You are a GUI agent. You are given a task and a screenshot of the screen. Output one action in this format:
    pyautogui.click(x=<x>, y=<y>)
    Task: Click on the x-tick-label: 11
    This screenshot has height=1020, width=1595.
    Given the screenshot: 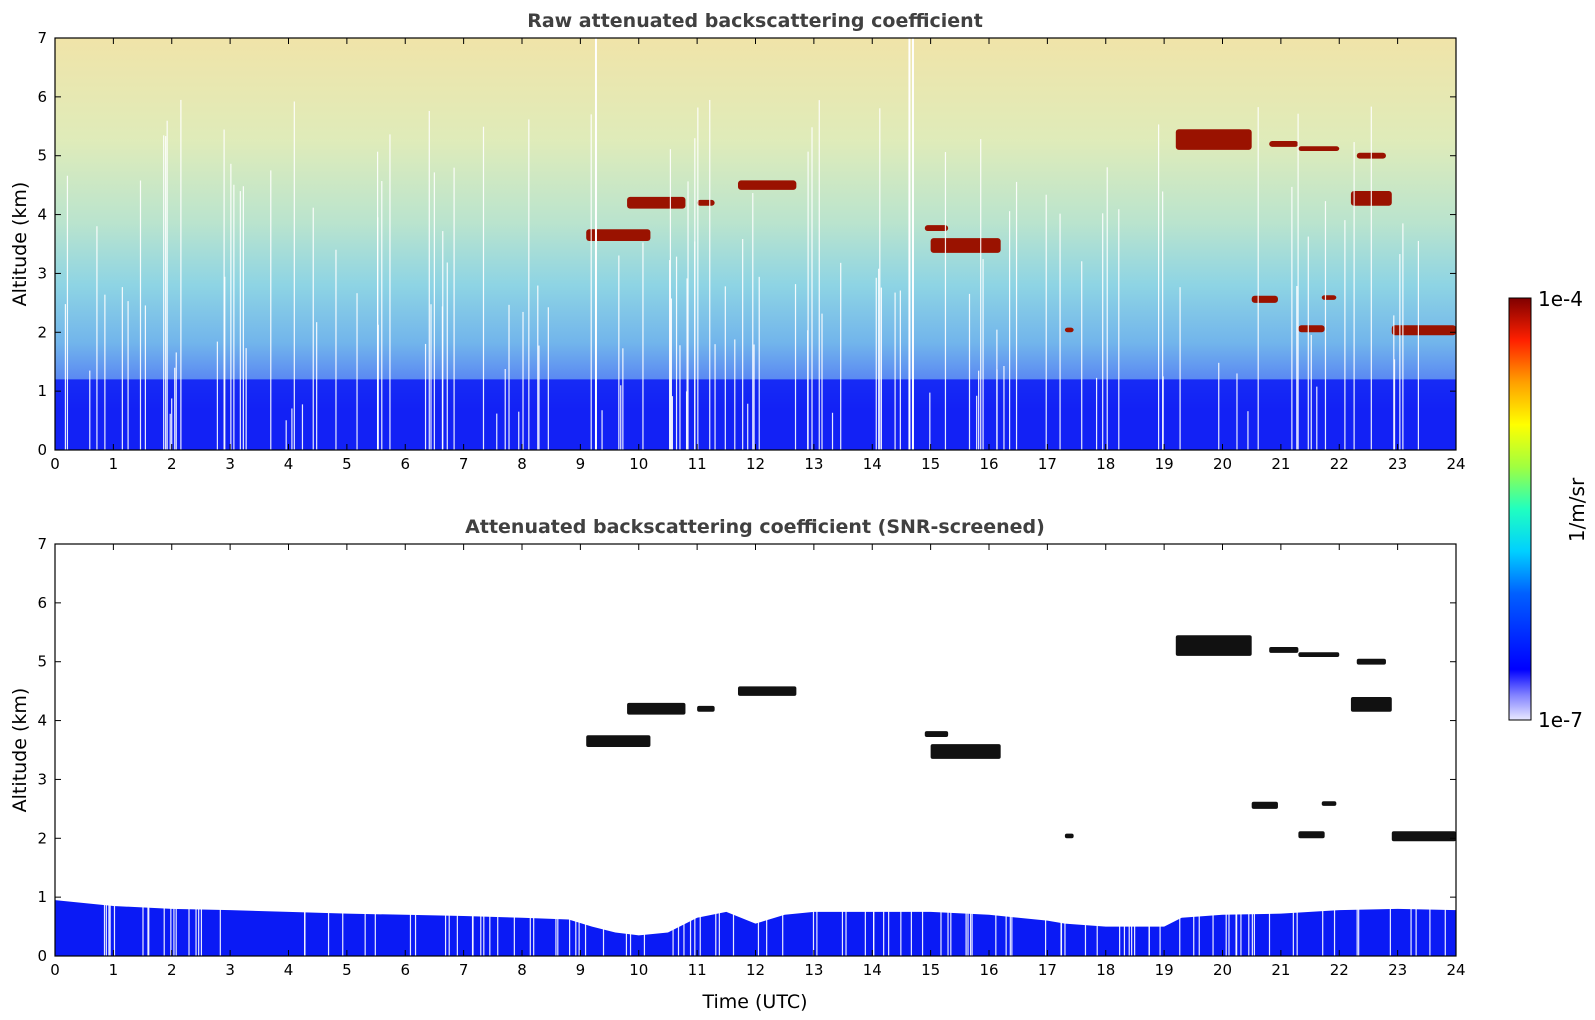 What is the action you would take?
    pyautogui.click(x=697, y=970)
    